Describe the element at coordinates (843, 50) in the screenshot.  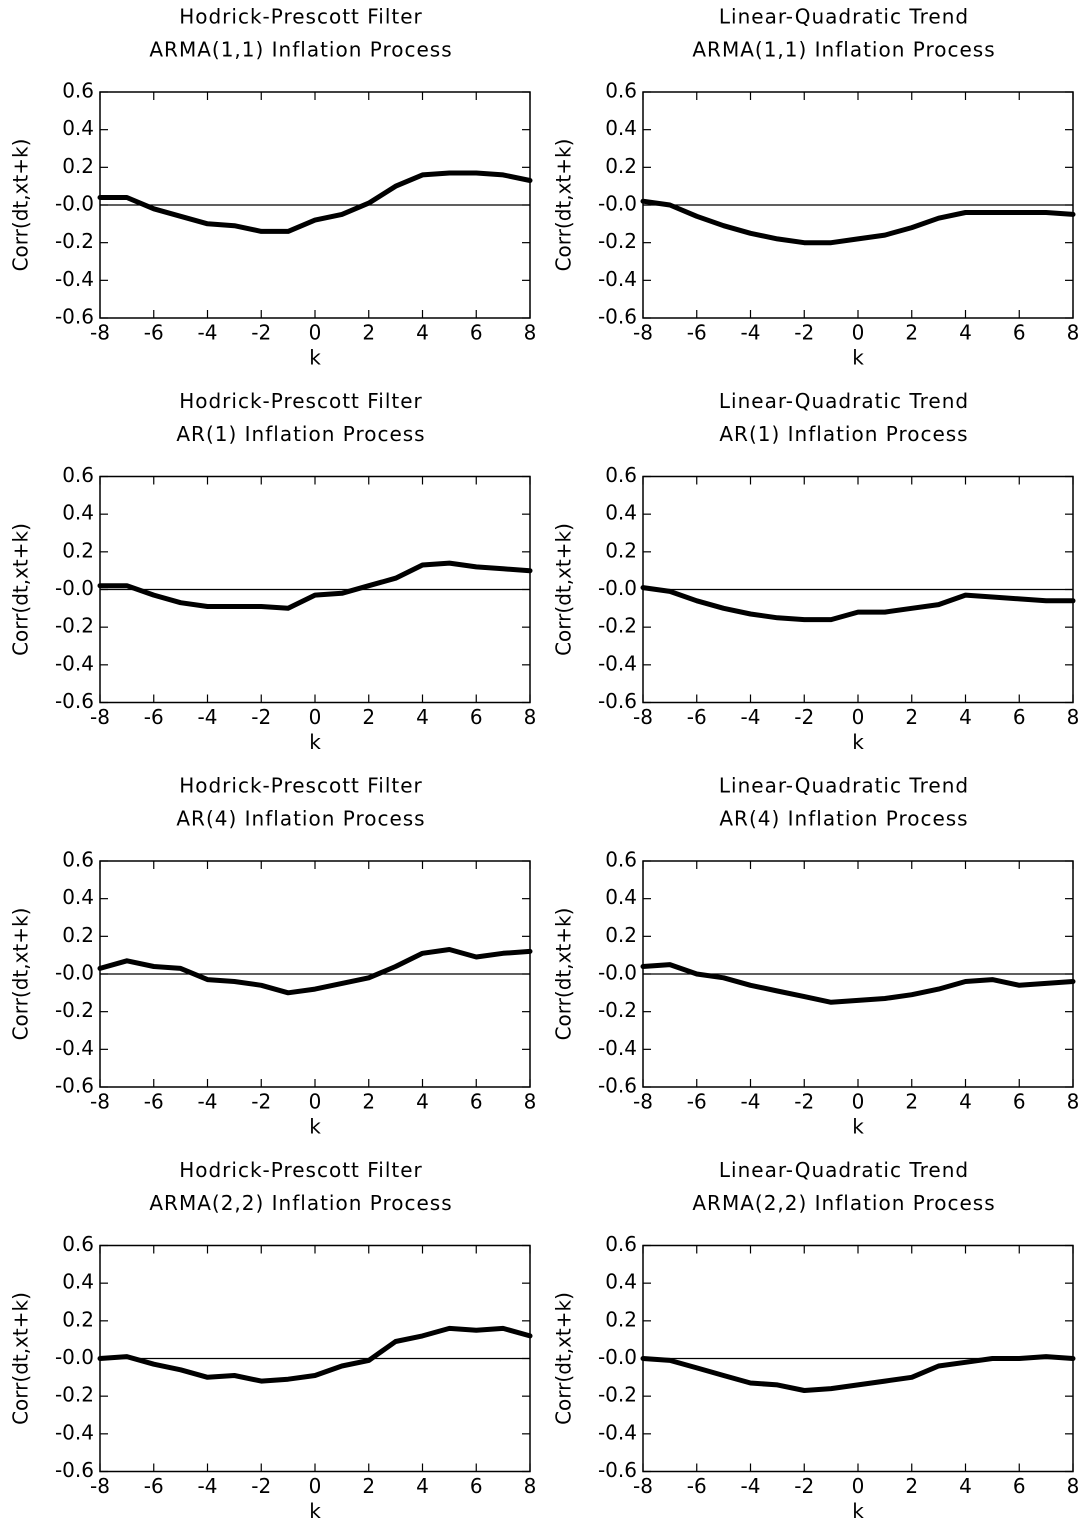
I see `chart-subtitle: ARMA(1,1) Inflation Process` at that location.